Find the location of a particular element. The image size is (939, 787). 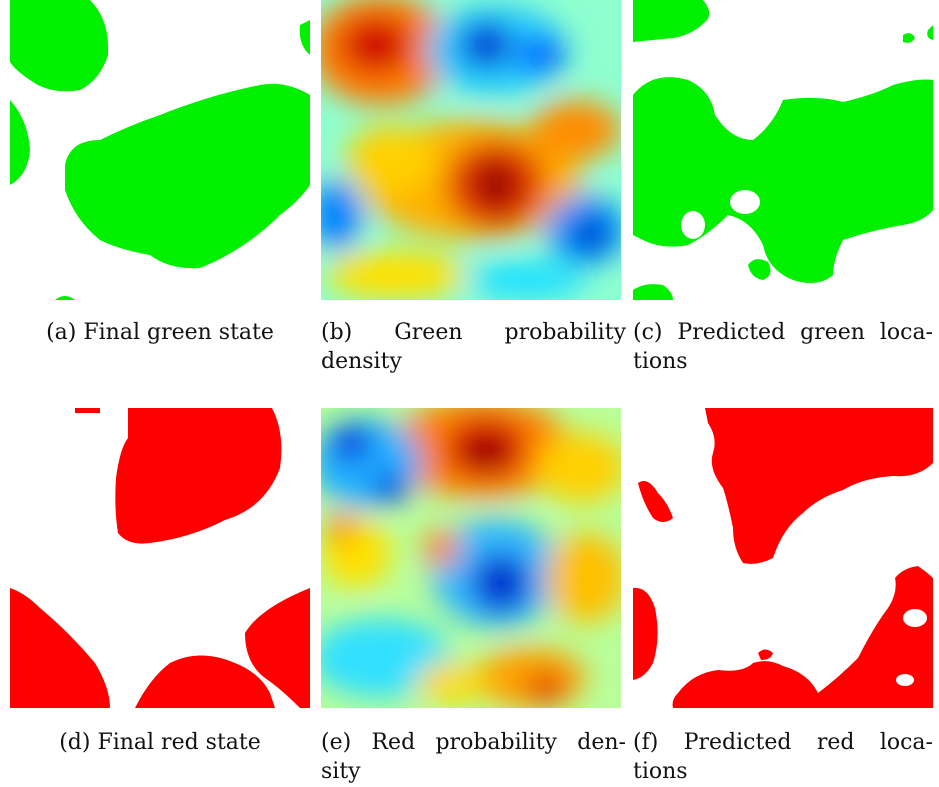

panel-red-probability-density is located at coordinates (471, 558).